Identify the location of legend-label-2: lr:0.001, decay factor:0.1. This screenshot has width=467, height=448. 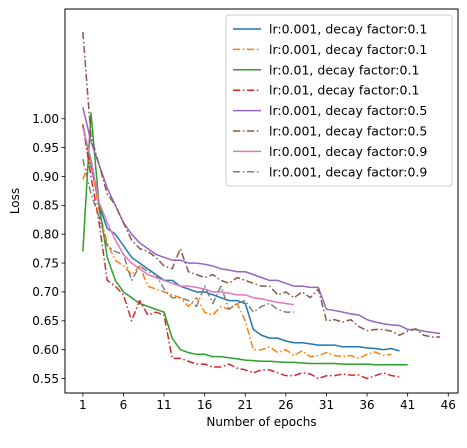
(348, 49).